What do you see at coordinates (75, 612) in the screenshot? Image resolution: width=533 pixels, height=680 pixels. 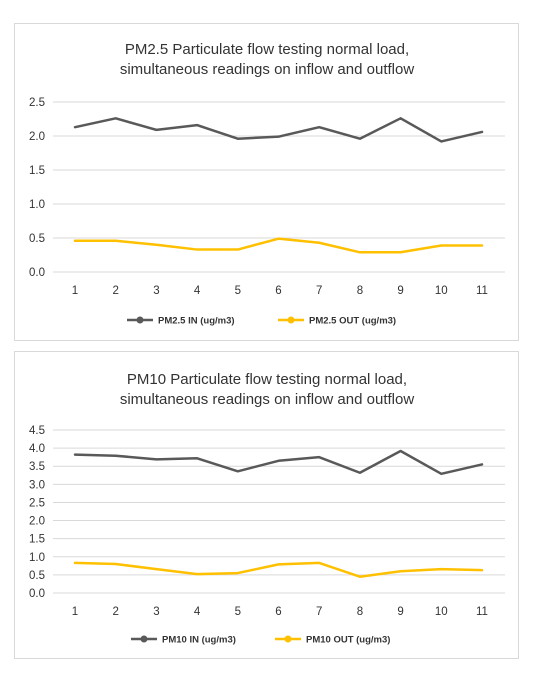 I see `pm10-x-tick-label: 1` at bounding box center [75, 612].